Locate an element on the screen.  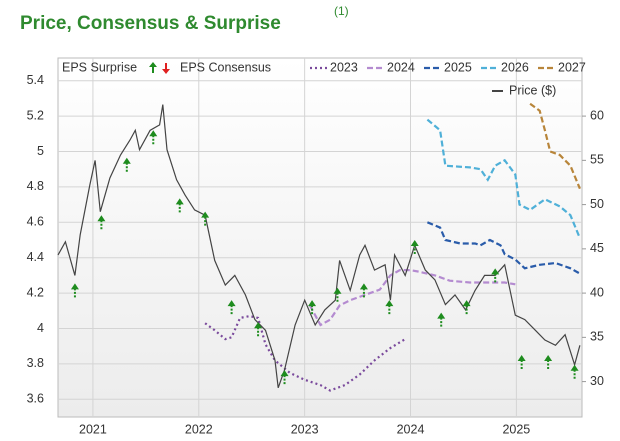
y-tick-label: 5.4 is located at coordinates (35, 80).